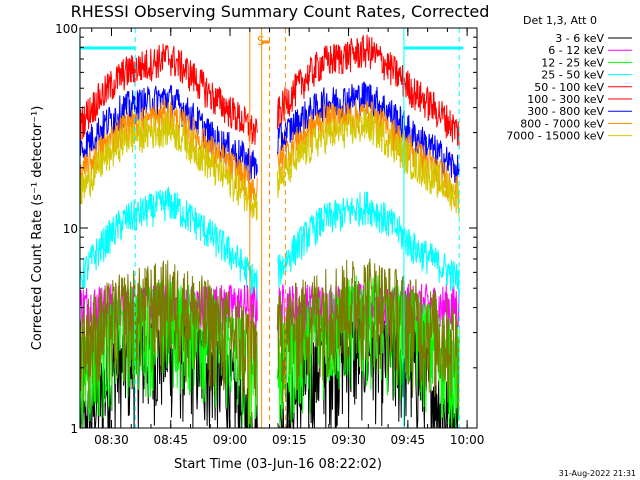 This screenshot has width=640, height=480. What do you see at coordinates (230, 440) in the screenshot?
I see `x-tick-label: 09:00` at bounding box center [230, 440].